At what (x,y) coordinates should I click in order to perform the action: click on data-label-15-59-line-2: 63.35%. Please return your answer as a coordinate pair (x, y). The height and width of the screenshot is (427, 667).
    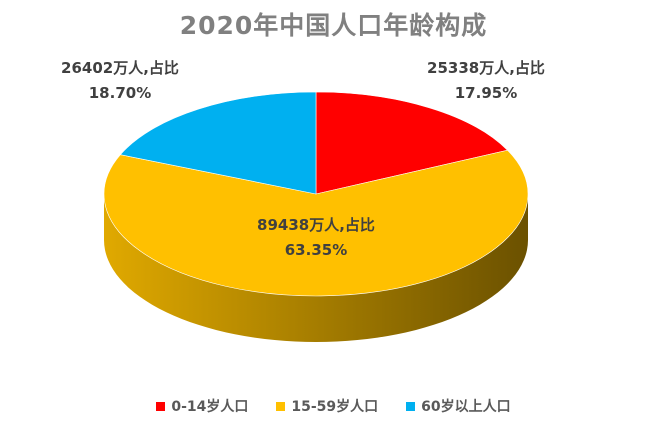
    Looking at the image, I should click on (316, 250).